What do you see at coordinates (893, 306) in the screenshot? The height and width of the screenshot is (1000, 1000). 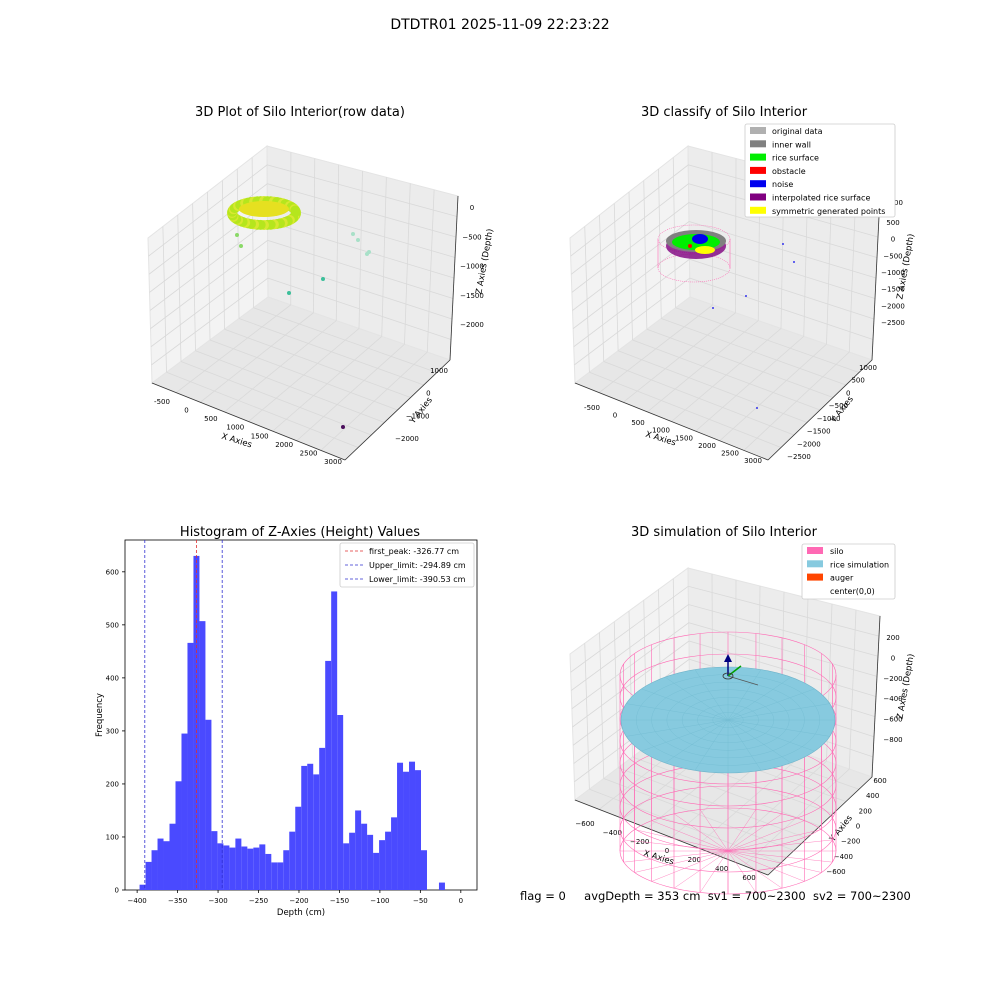 I see `panel2-z-tick: −2000` at bounding box center [893, 306].